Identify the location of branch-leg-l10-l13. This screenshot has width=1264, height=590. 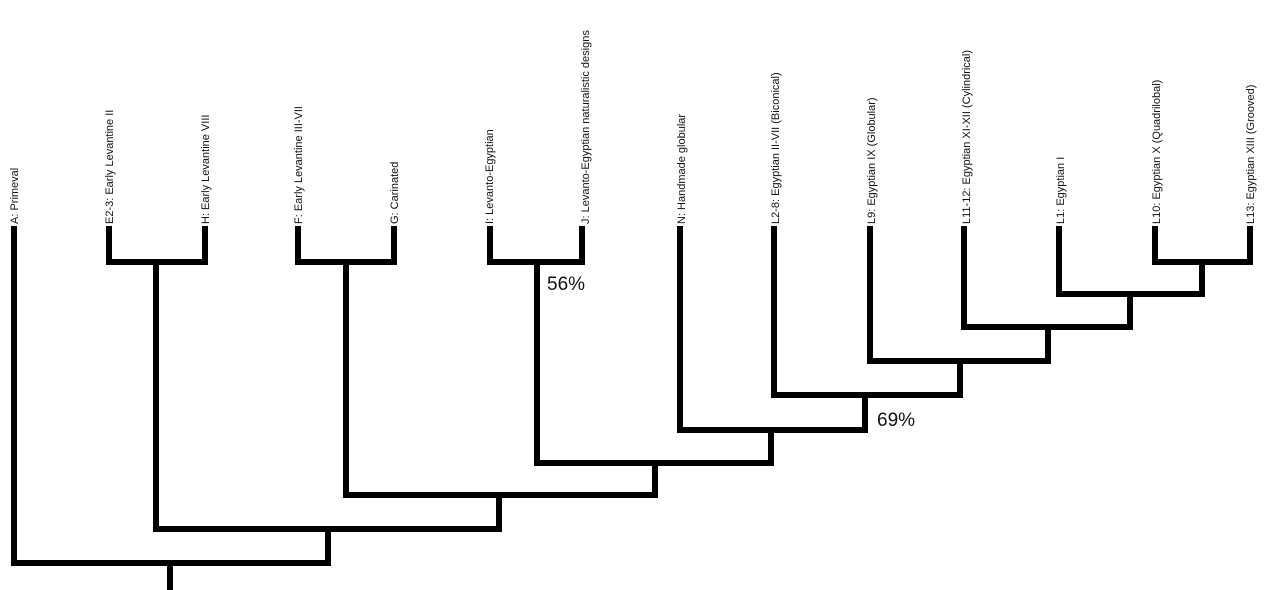
(1202, 245).